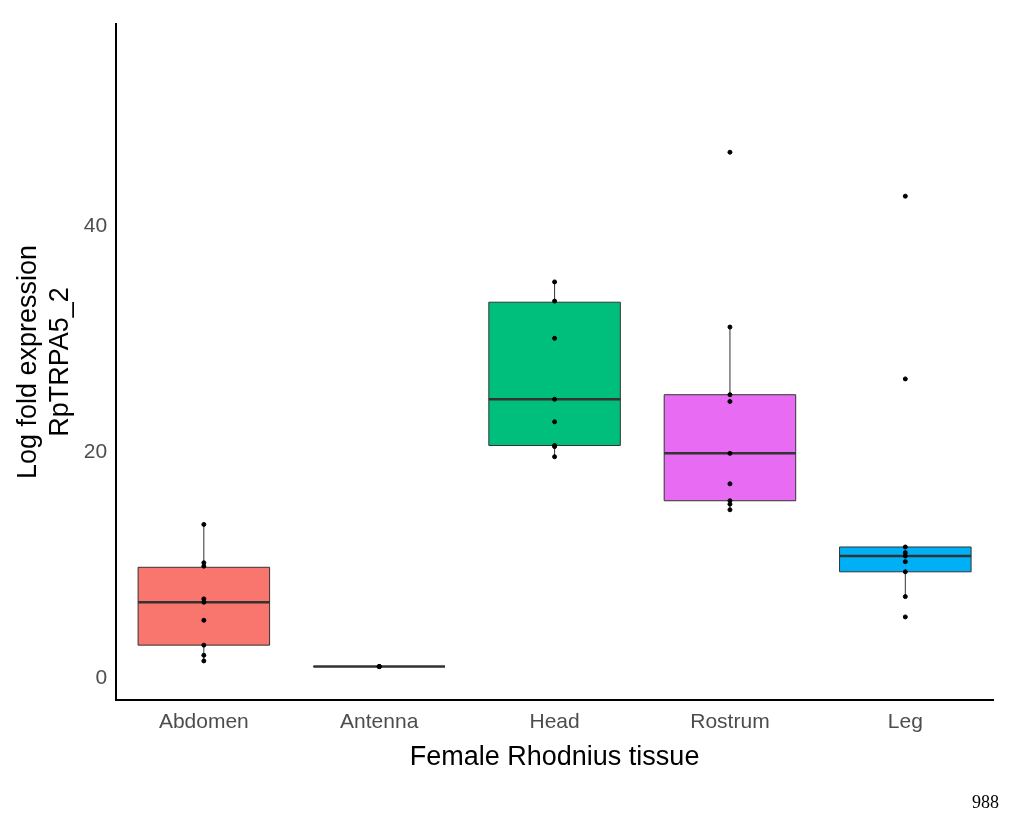  I want to click on x-tick-label: Head, so click(554, 720).